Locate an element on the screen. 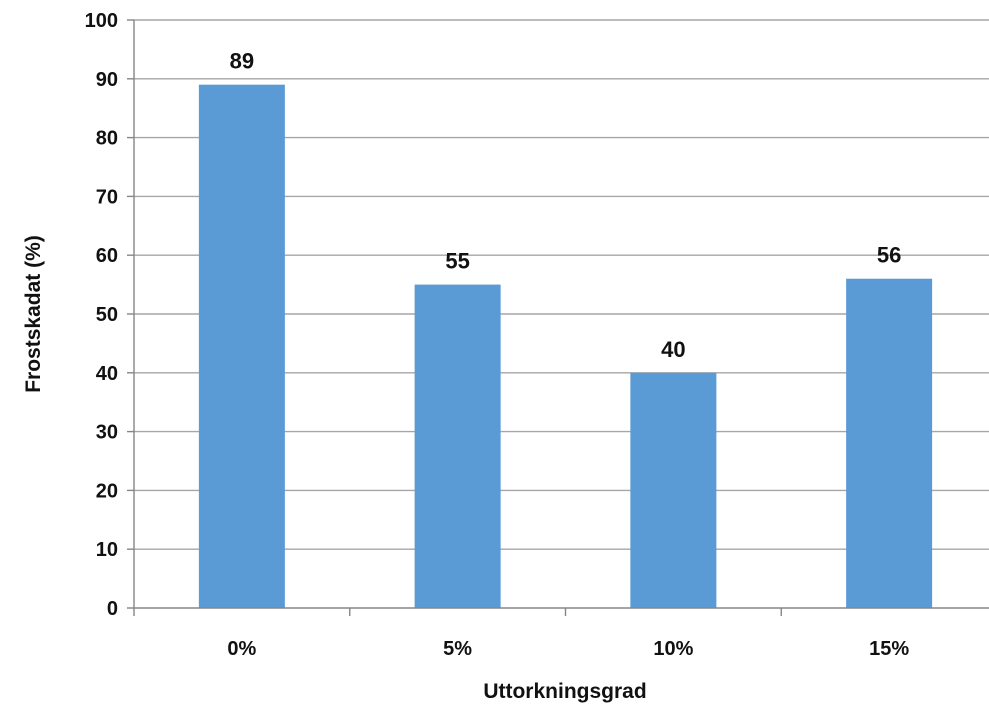  y-tick-label: 50 is located at coordinates (107, 315).